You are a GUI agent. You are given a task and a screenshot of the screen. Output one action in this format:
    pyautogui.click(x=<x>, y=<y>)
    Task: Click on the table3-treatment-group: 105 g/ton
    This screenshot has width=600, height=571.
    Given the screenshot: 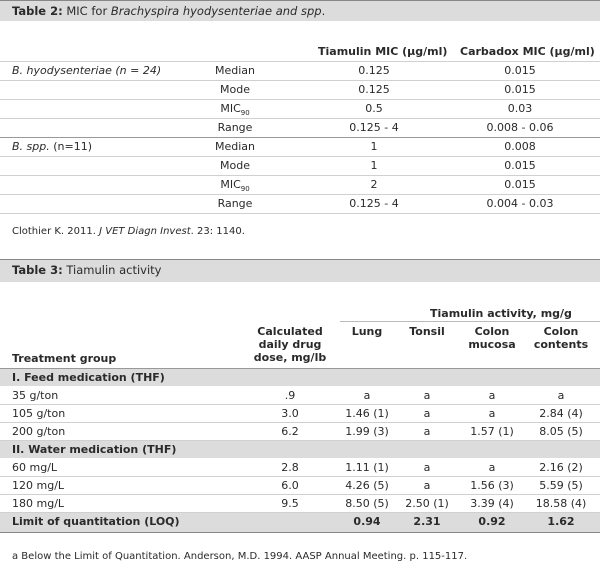 What is the action you would take?
    pyautogui.click(x=39, y=413)
    